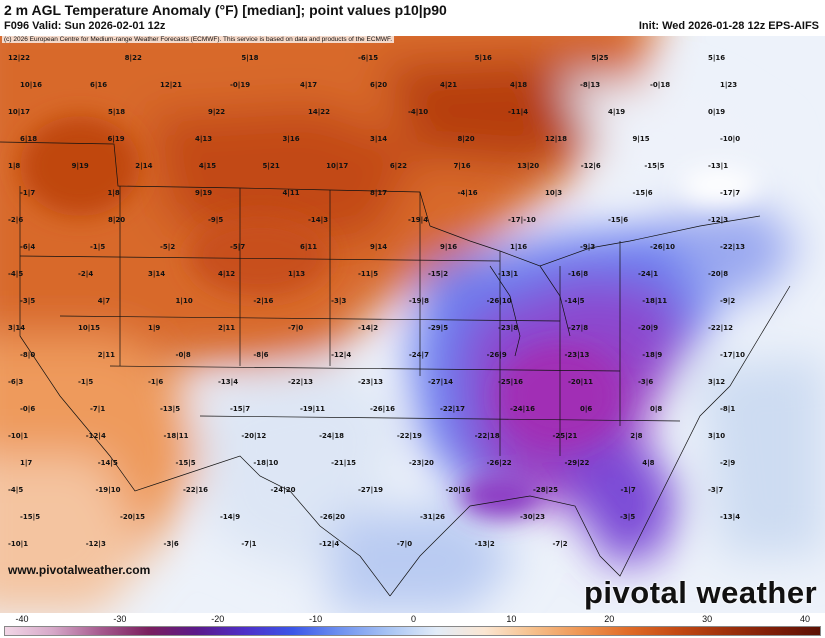 The width and height of the screenshot is (825, 638). What do you see at coordinates (300, 382) in the screenshot?
I see `point-value: -22|13` at bounding box center [300, 382].